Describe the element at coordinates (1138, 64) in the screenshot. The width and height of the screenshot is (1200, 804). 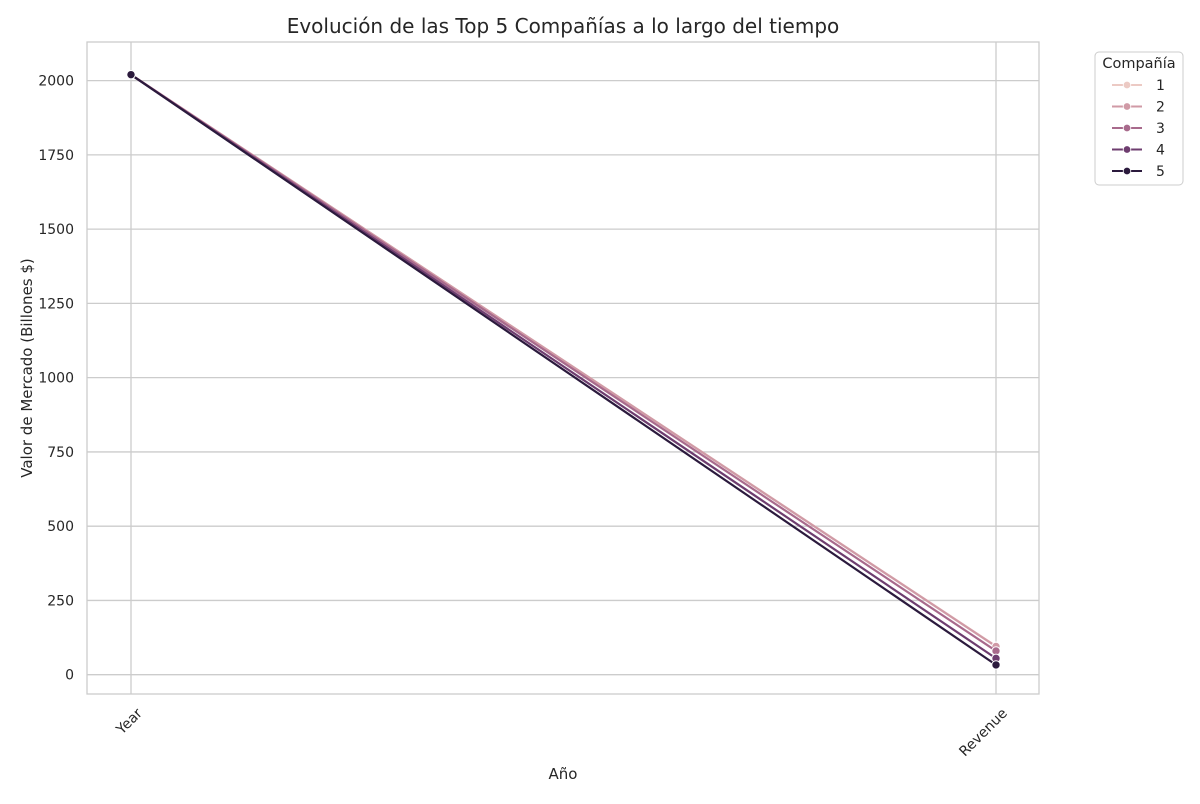
I see `legend-title: Compañía` at that location.